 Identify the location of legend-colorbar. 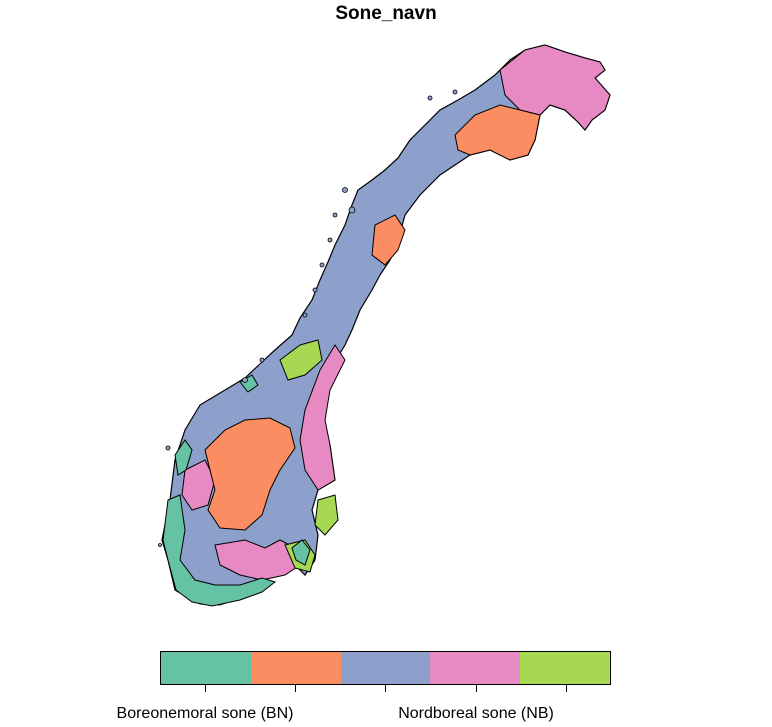
(385, 668).